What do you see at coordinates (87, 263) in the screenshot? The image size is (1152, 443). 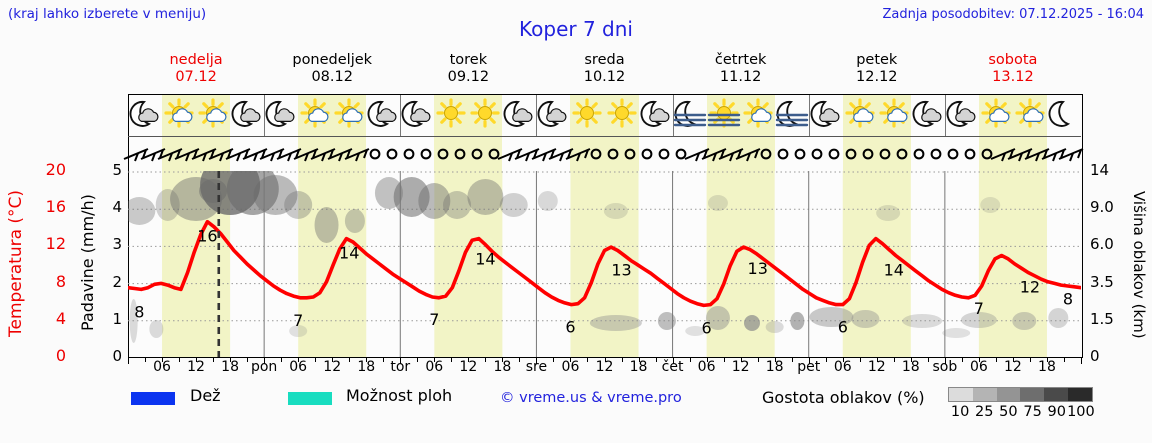 I see `precipitation-axis-title: Padavine (mm/h)` at bounding box center [87, 263].